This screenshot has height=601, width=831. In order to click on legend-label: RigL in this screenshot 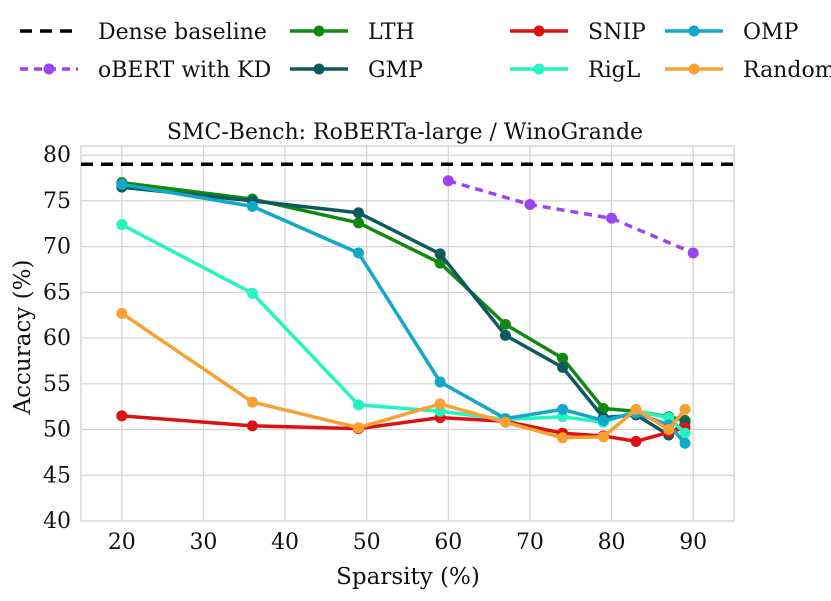, I will do `click(614, 70)`.